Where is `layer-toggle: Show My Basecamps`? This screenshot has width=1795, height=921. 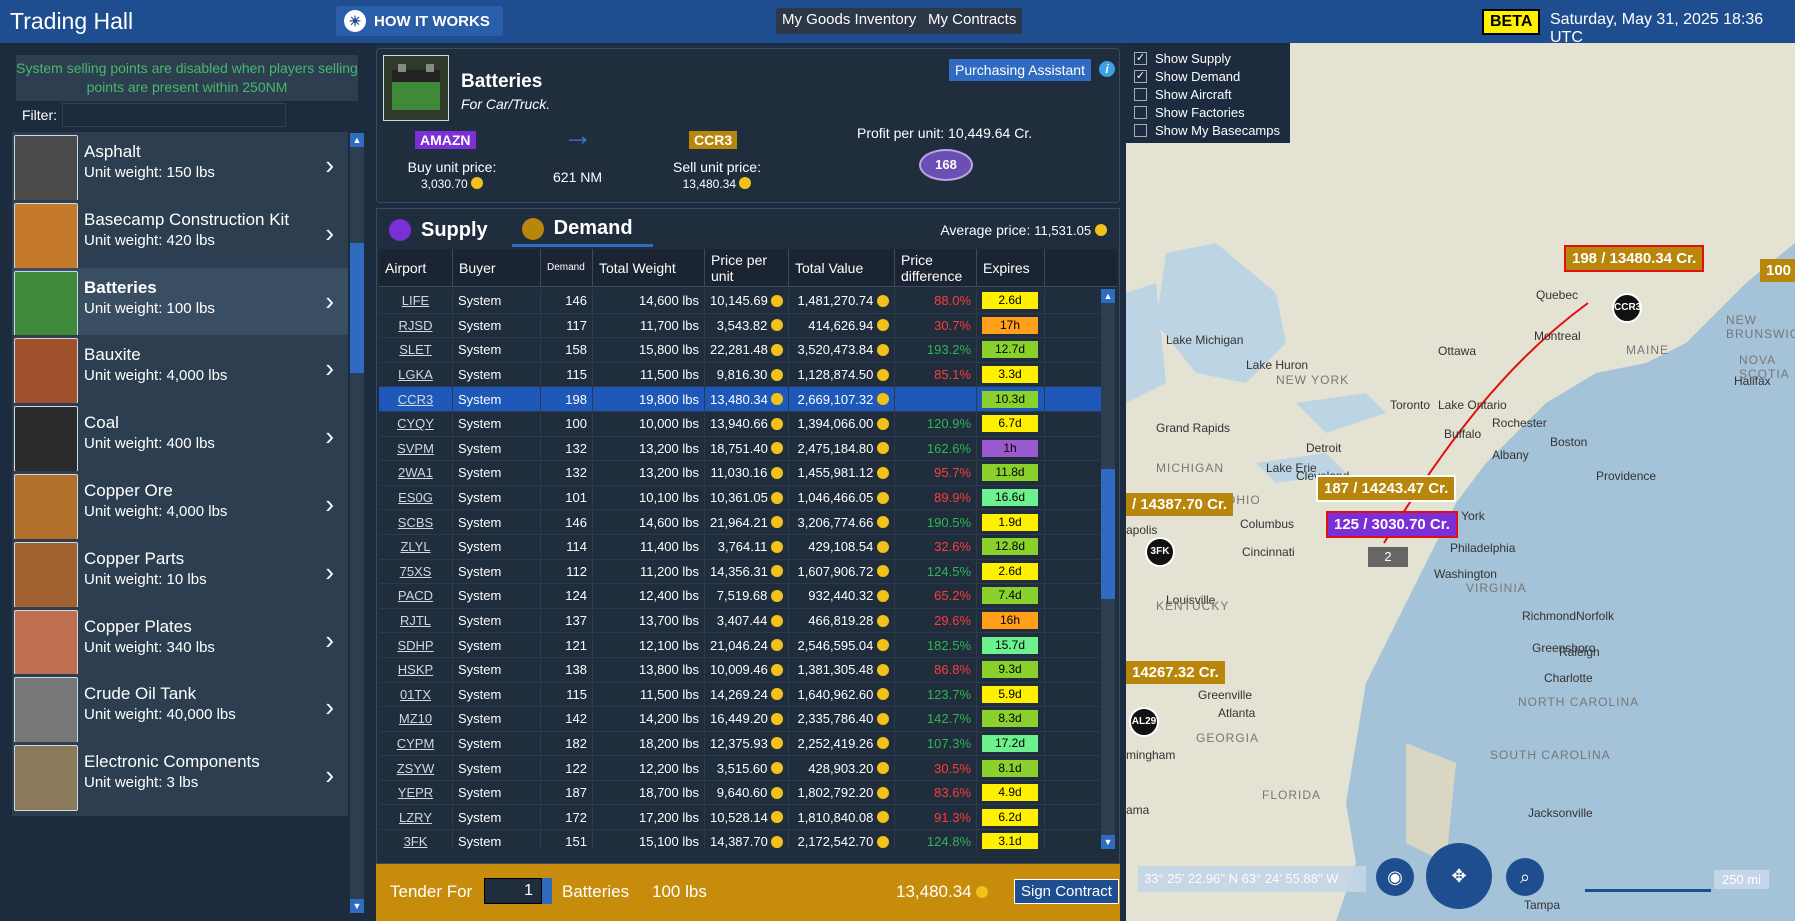 layer-toggle: Show My Basecamps is located at coordinates (1208, 130).